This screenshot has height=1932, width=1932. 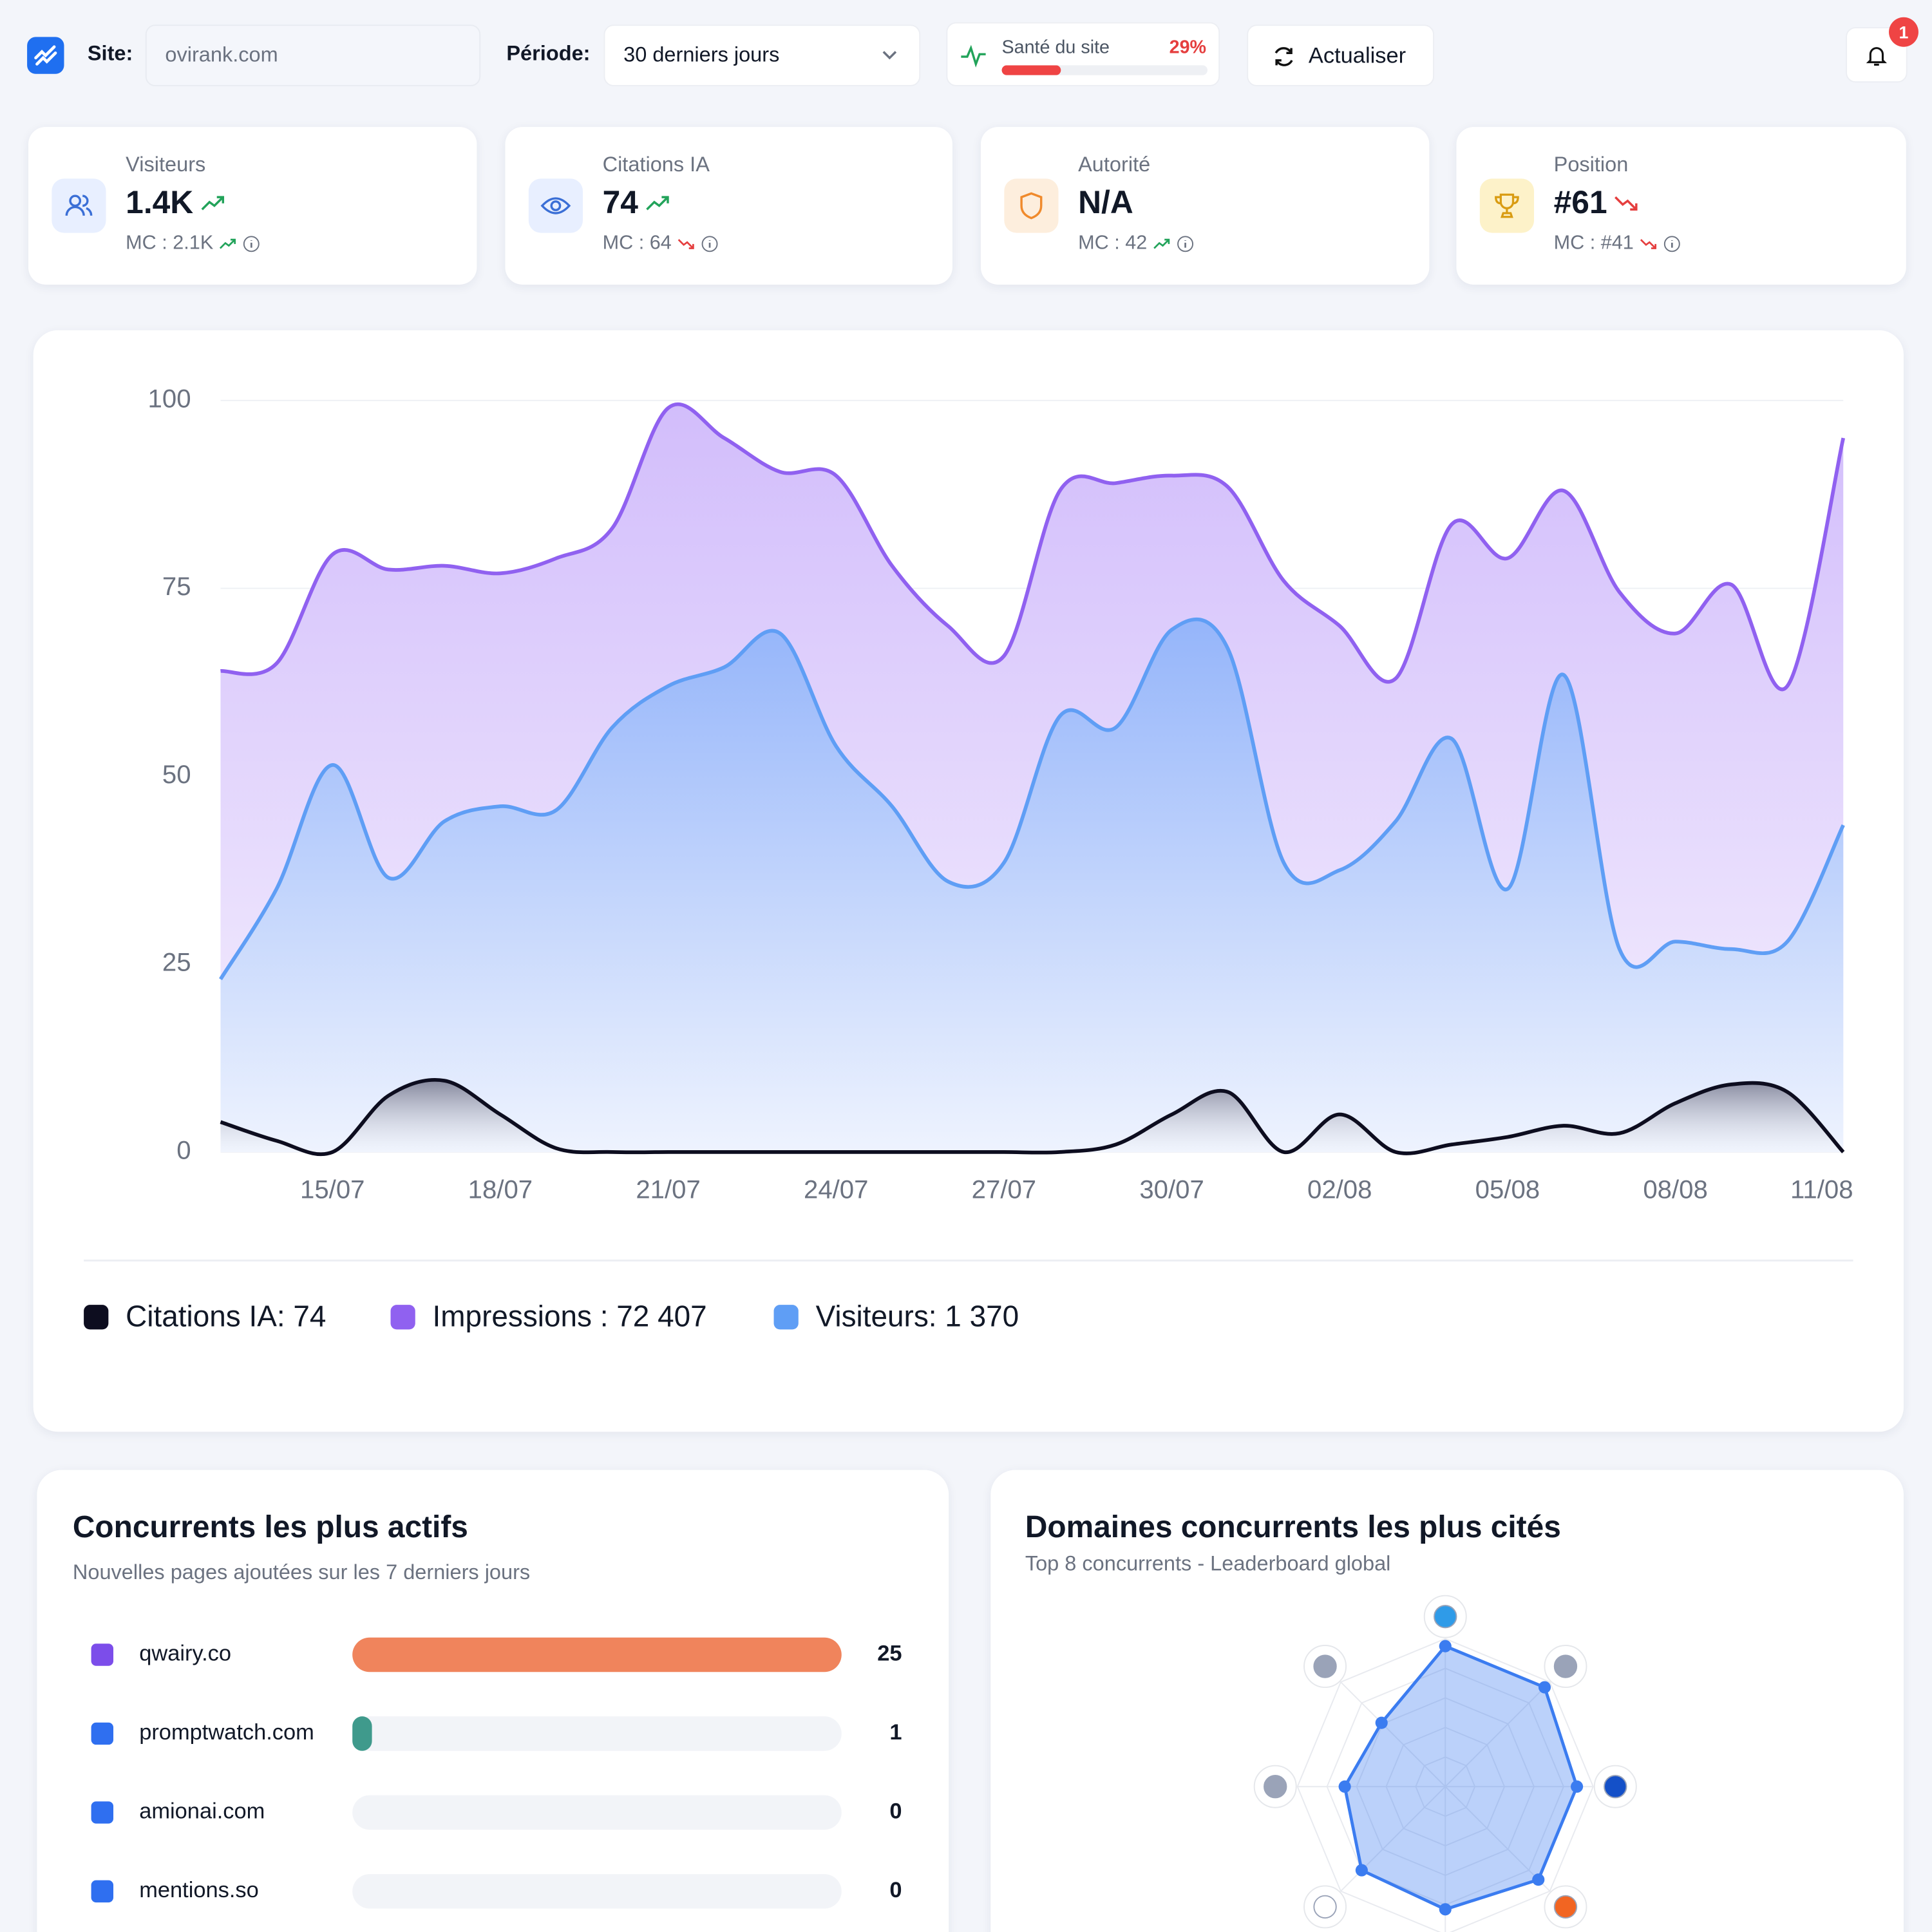 I want to click on x-tick-label: 08/08, so click(x=1675, y=1189).